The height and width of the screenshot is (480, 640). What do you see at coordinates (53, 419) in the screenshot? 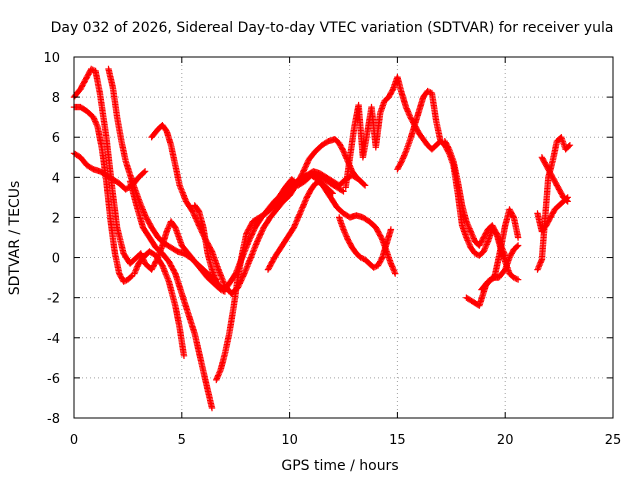
I see `y-tick-label: -8` at bounding box center [53, 419].